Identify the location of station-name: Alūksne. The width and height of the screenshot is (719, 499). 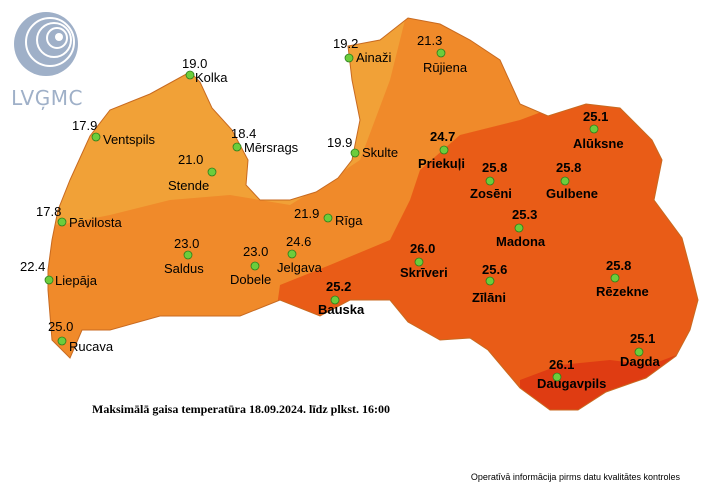
(598, 143).